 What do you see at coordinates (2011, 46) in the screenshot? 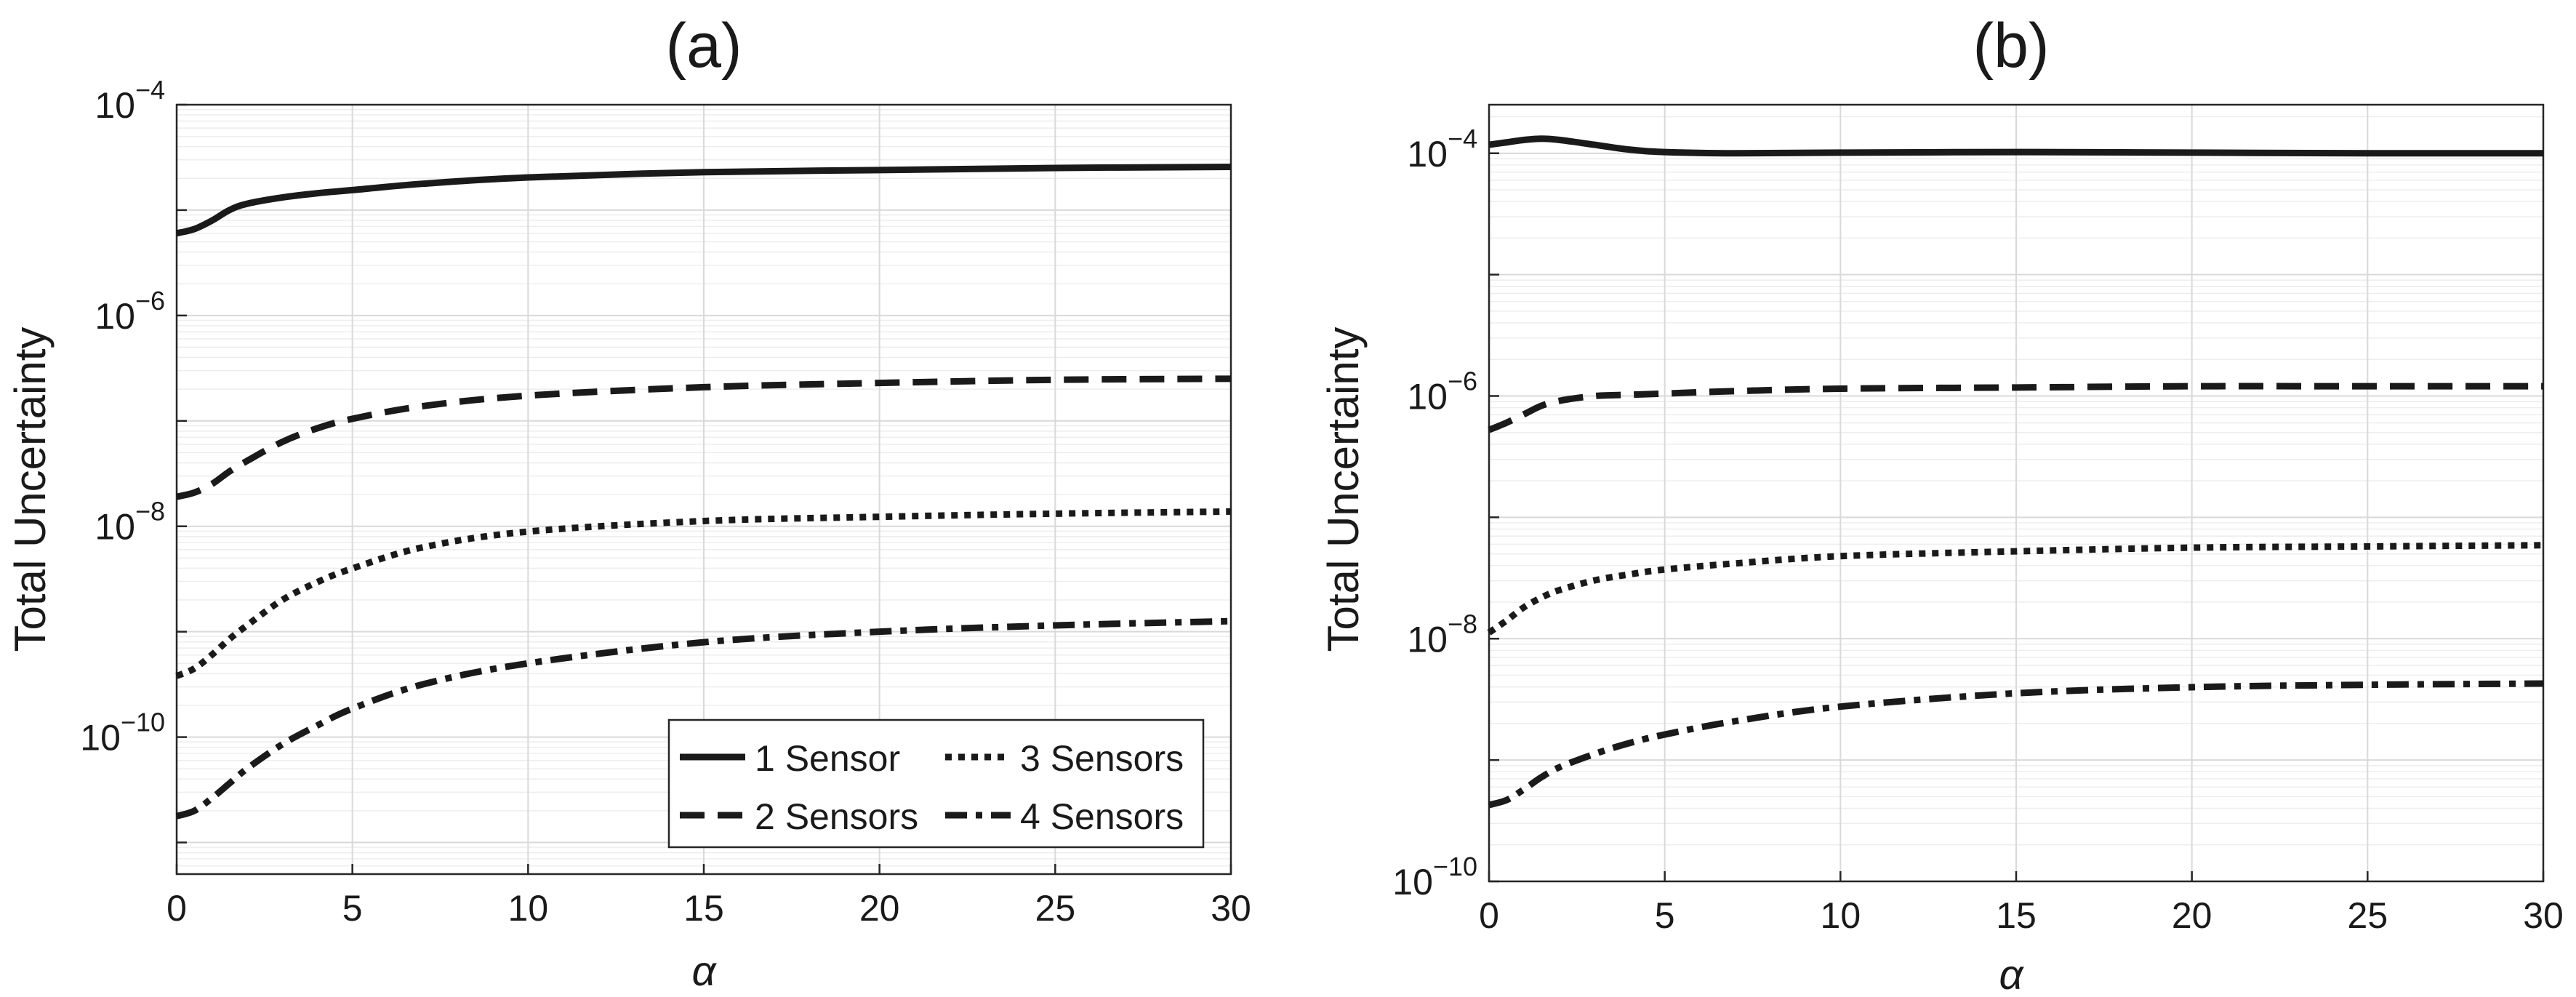
I see `panel-b-title: (b)` at bounding box center [2011, 46].